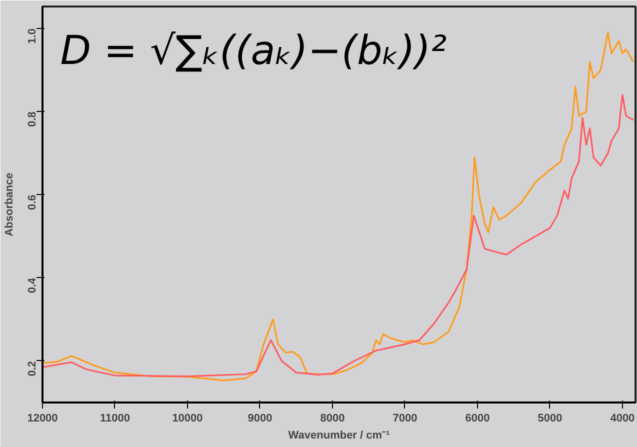 Image resolution: width=637 pixels, height=447 pixels. I want to click on y-tick-label: 0.8, so click(32, 119).